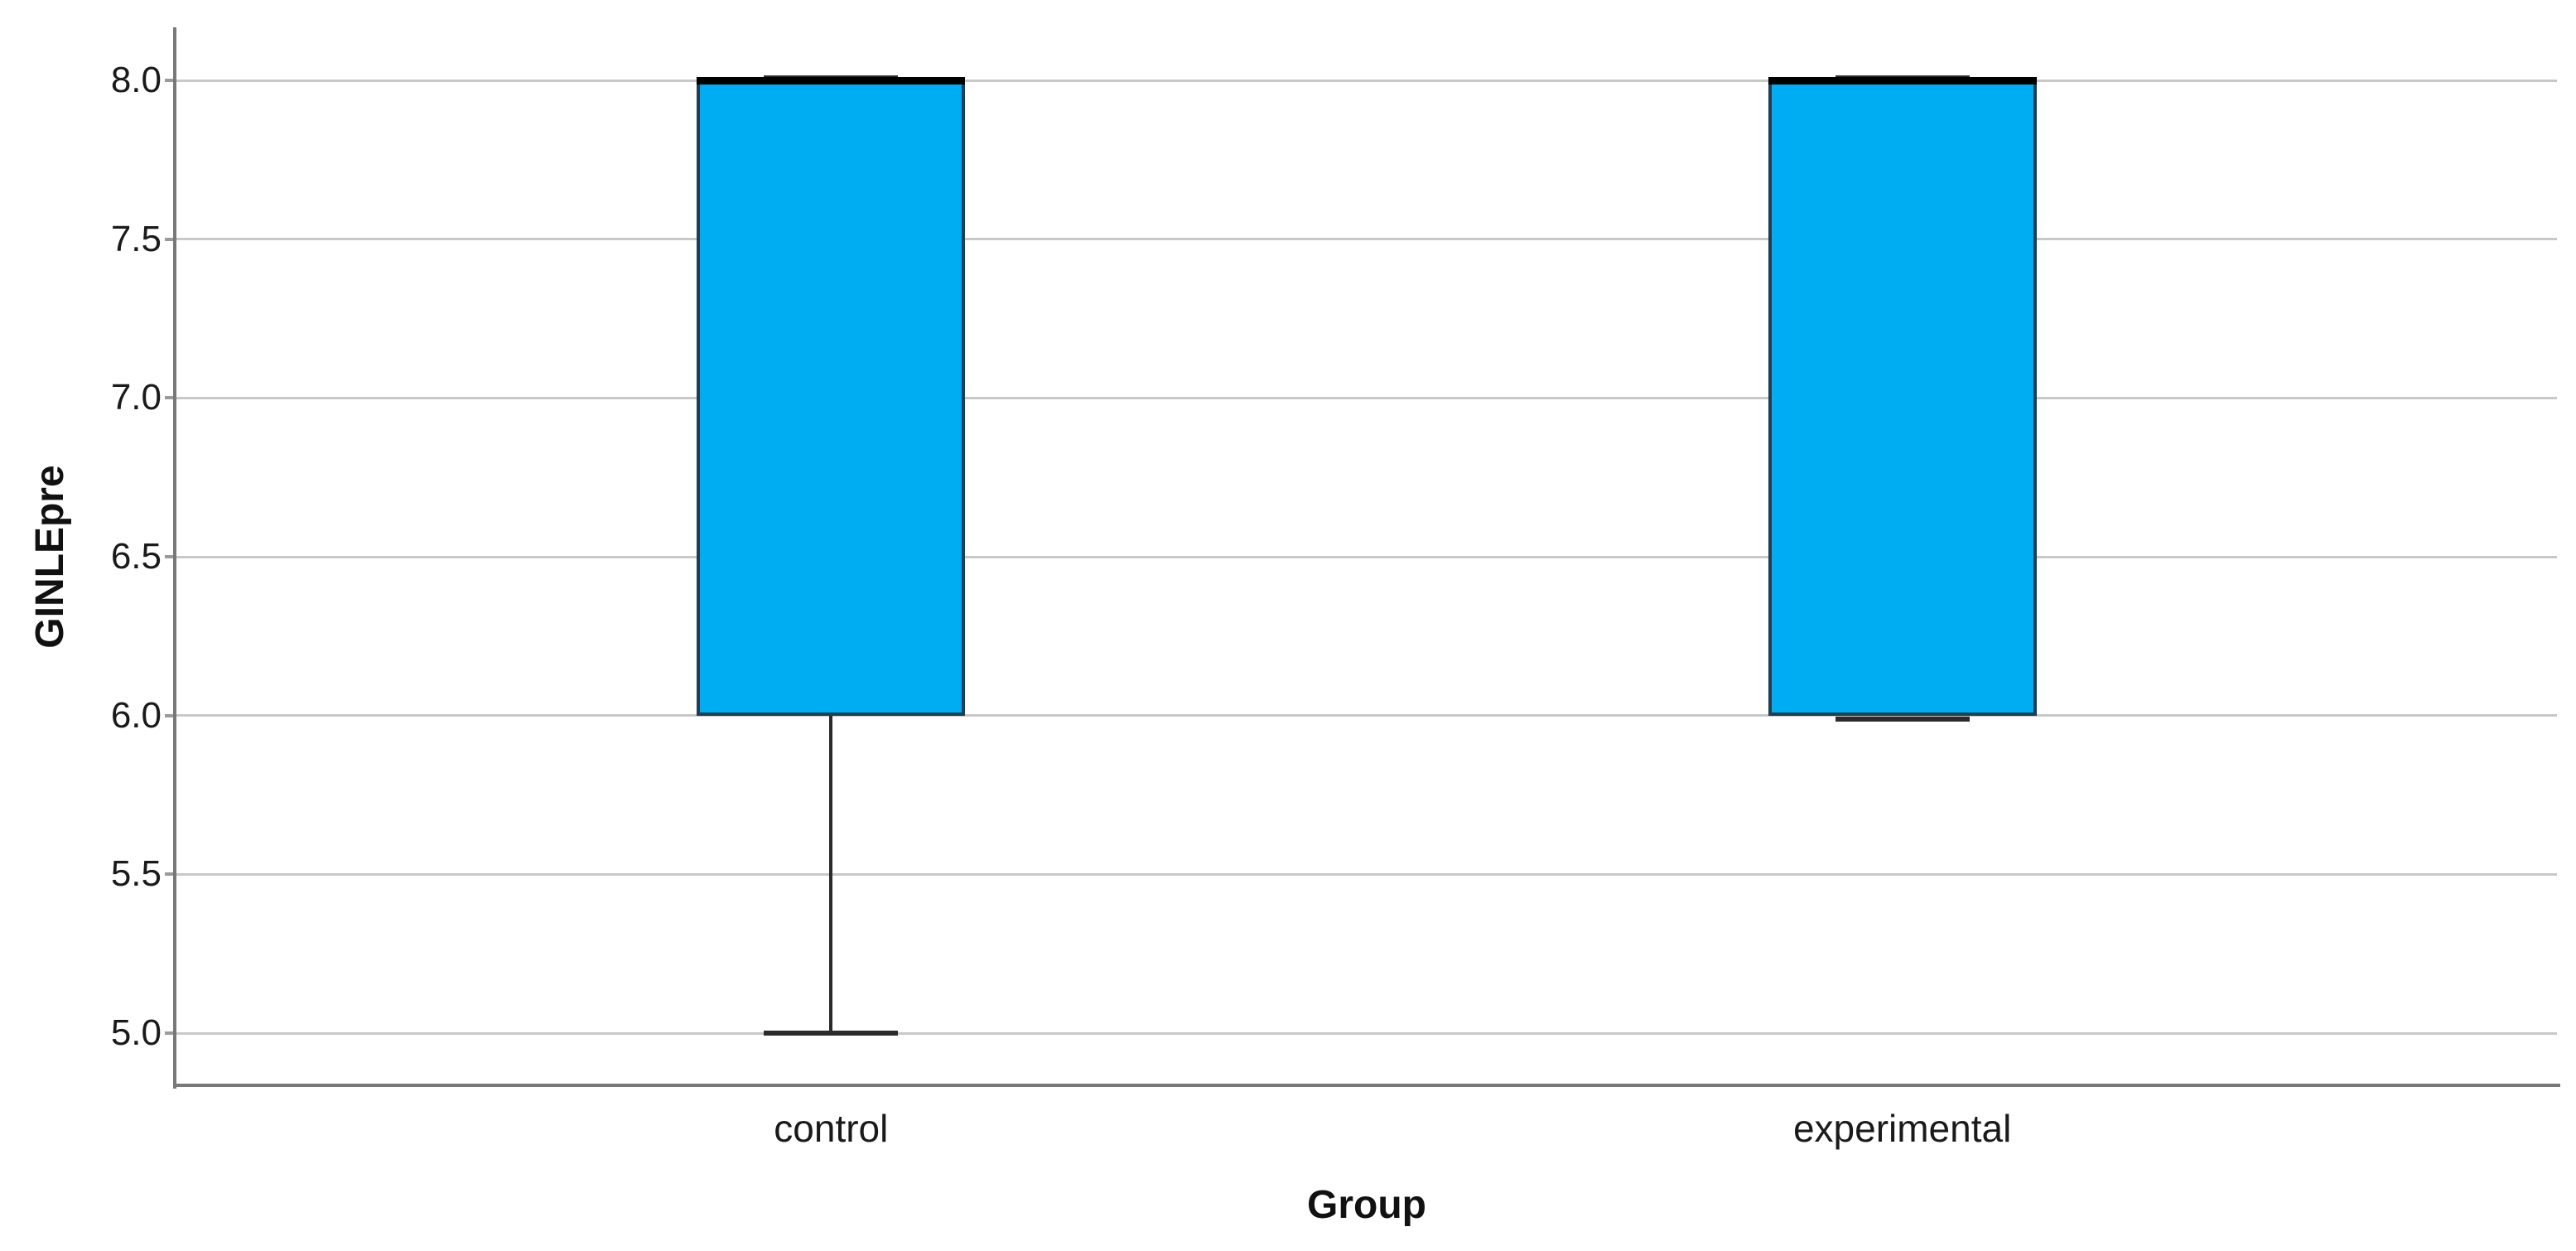 This screenshot has height=1251, width=2576. What do you see at coordinates (1366, 1205) in the screenshot?
I see `x-axis-title: Group` at bounding box center [1366, 1205].